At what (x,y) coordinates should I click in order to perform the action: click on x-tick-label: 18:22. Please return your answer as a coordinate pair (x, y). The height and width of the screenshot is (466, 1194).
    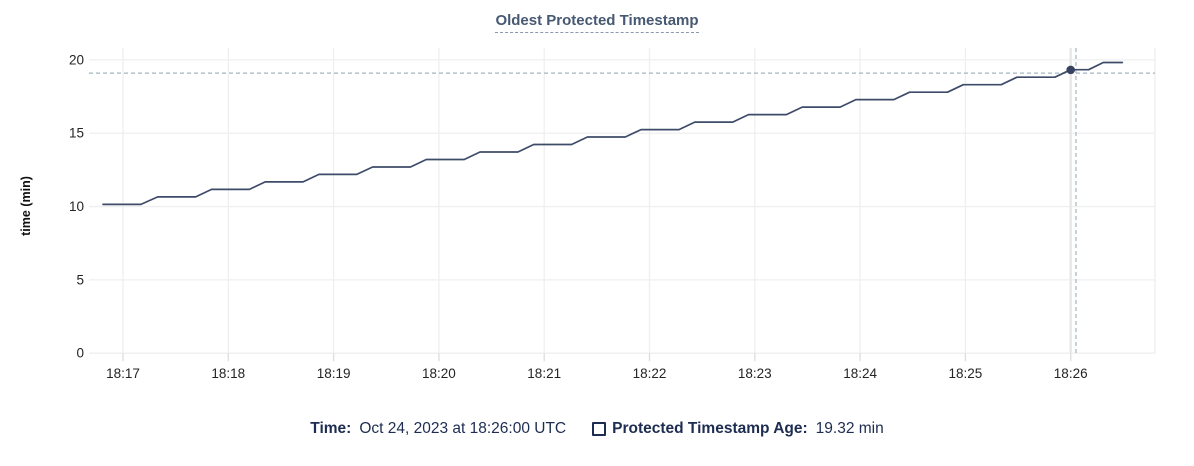
    Looking at the image, I should click on (650, 373).